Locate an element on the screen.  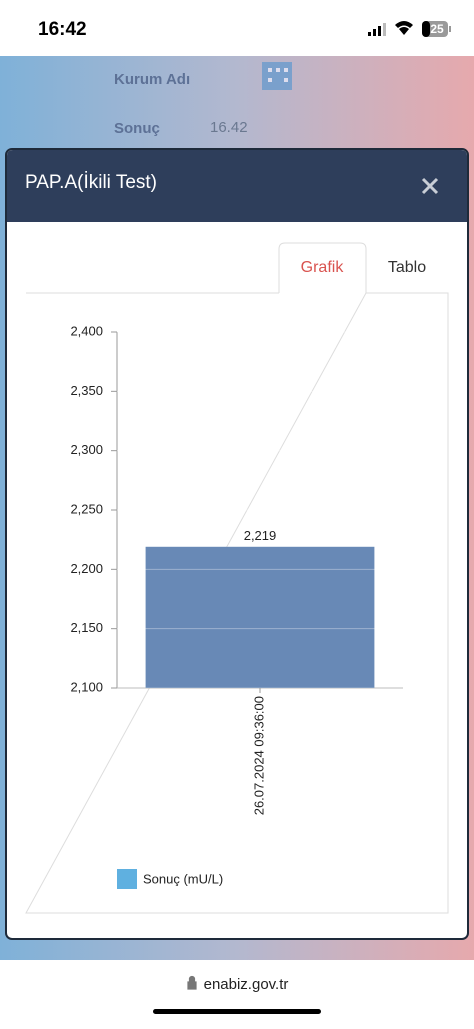
y-tick-label: 2,350 is located at coordinates (86, 390).